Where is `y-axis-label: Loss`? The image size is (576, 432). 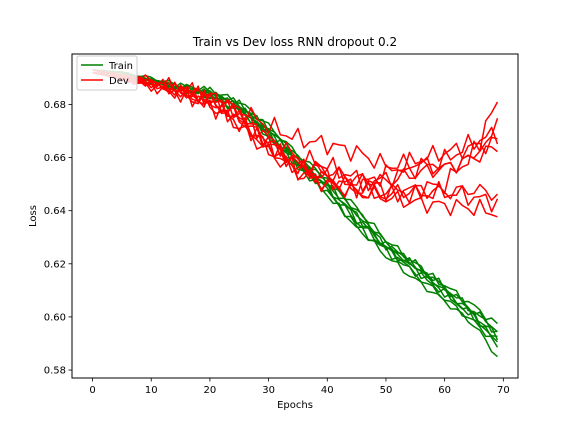 y-axis-label: Loss is located at coordinates (33, 216).